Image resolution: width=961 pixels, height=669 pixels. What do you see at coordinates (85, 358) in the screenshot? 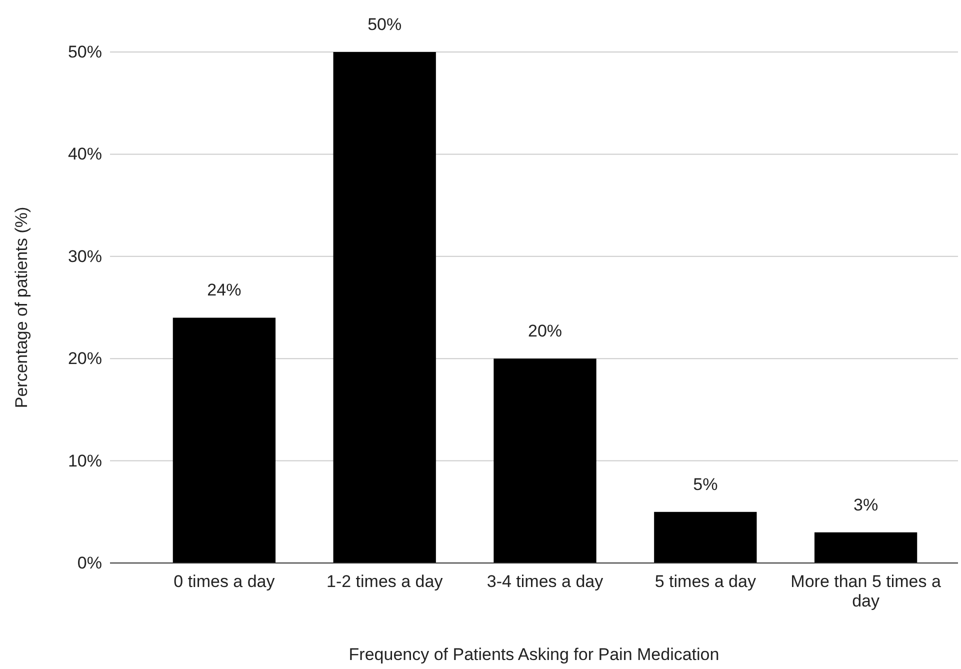
I see `y-tick-label: 20%` at bounding box center [85, 358].